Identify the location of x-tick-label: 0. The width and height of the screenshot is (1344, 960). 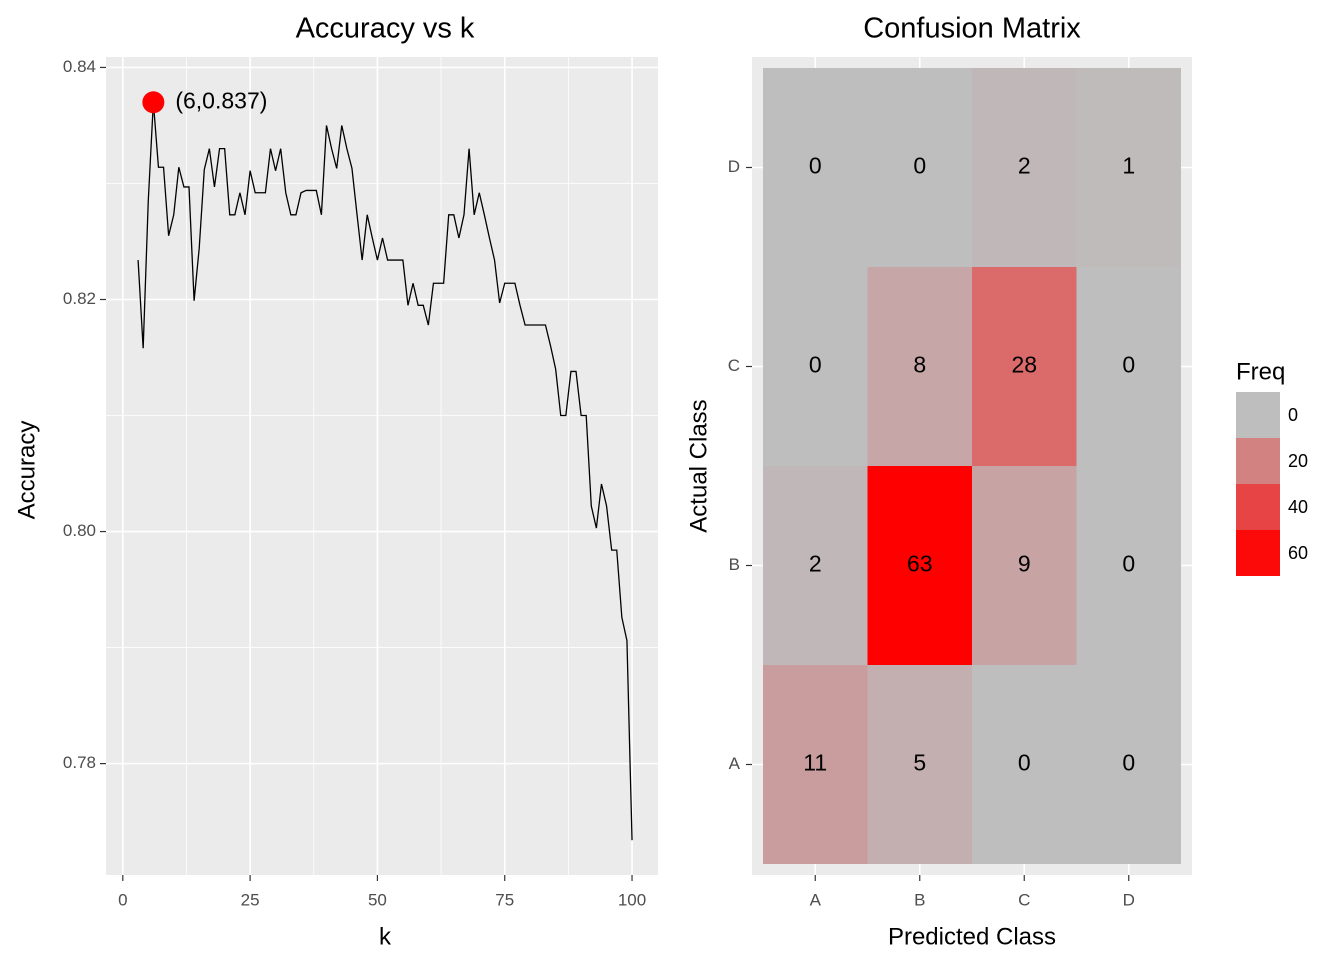
(122, 899).